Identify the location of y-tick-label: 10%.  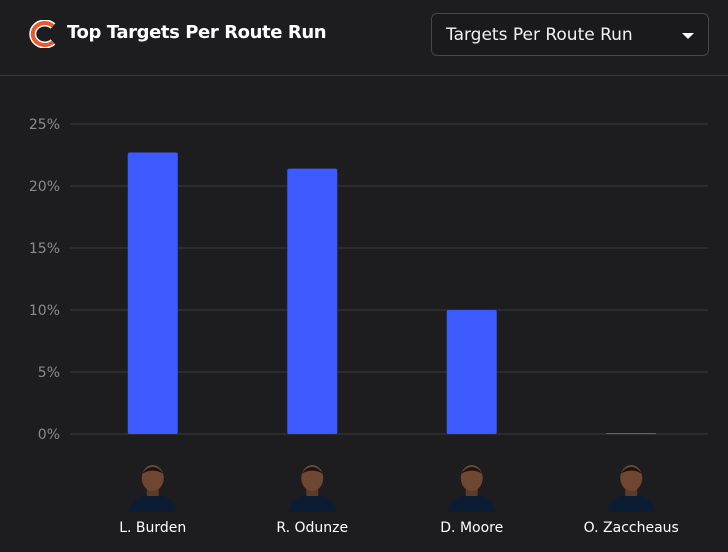
(44, 311).